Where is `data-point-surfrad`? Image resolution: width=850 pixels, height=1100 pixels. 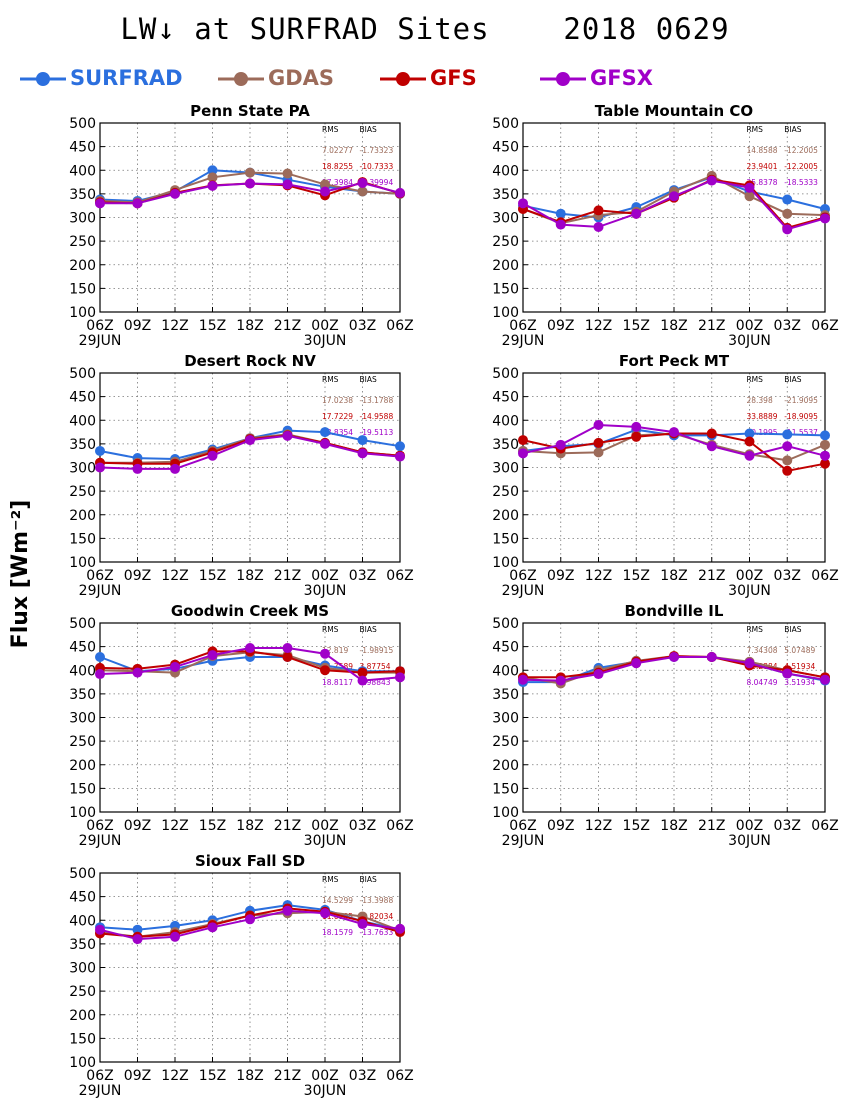 data-point-surfrad is located at coordinates (362, 440).